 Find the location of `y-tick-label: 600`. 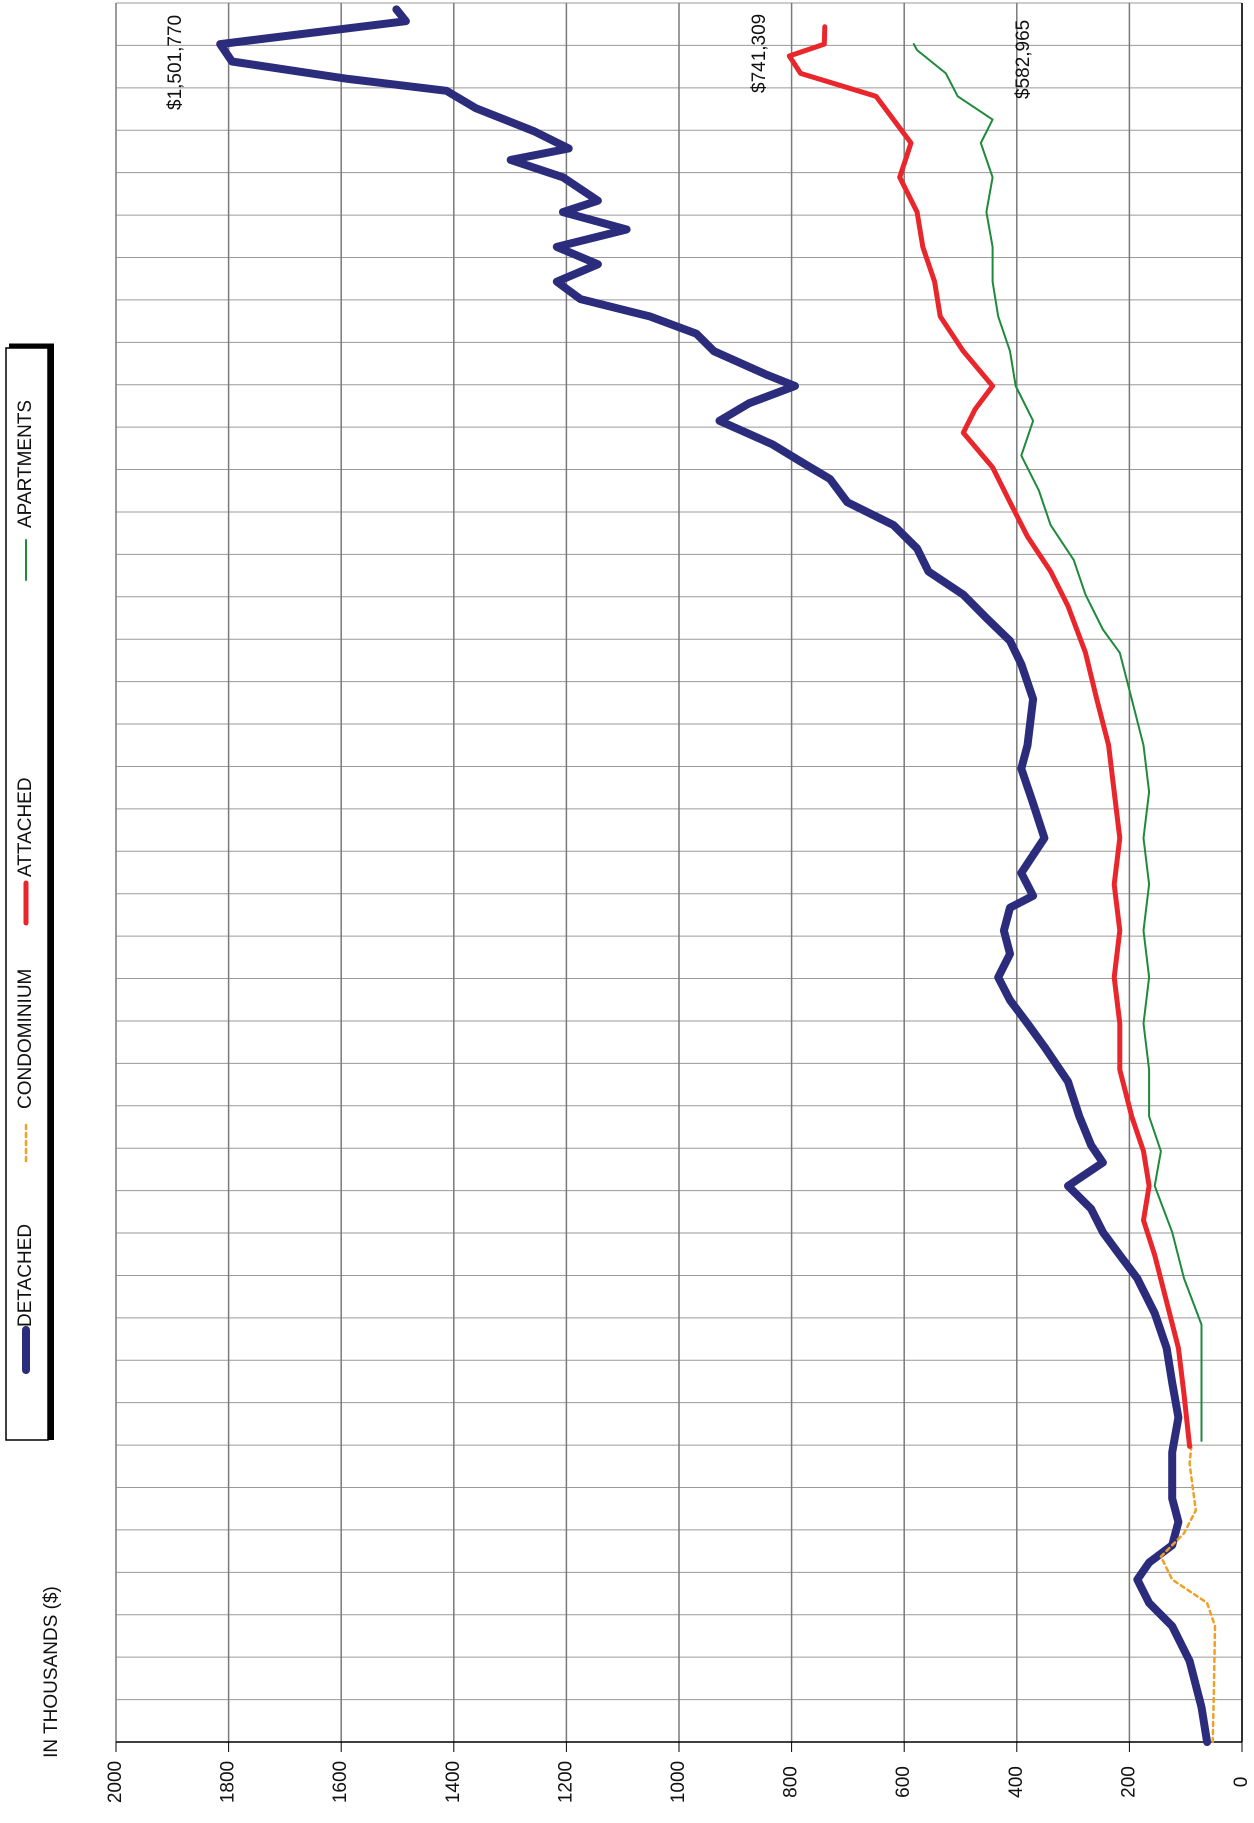

y-tick-label: 600 is located at coordinates (903, 1782).